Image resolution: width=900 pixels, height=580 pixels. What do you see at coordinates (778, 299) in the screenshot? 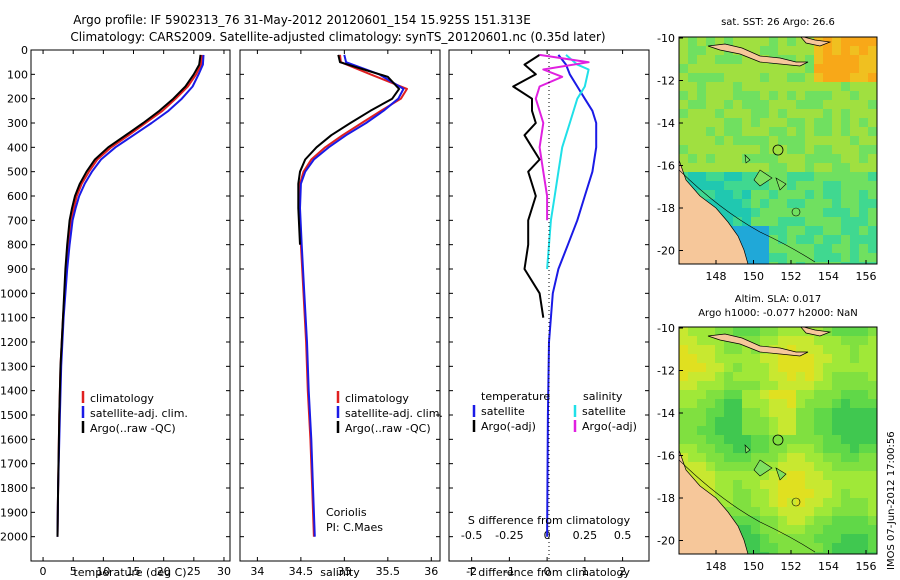
I see `sla-map-title1: Altim. SLA: 0.017` at bounding box center [778, 299].